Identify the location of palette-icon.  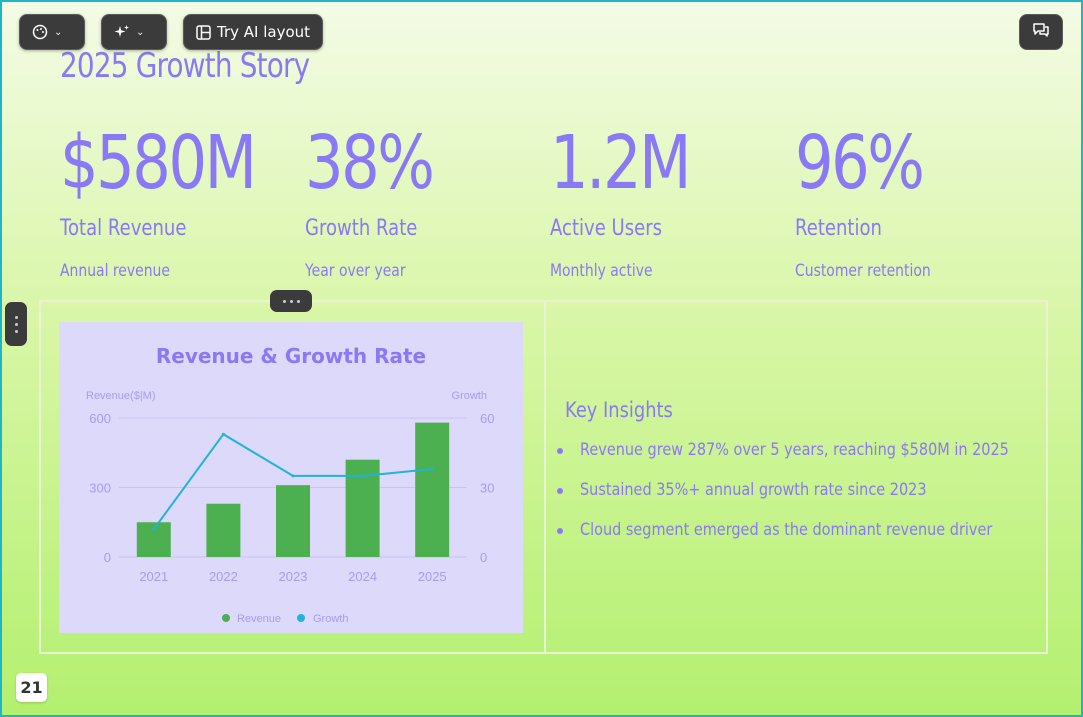
(40, 32).